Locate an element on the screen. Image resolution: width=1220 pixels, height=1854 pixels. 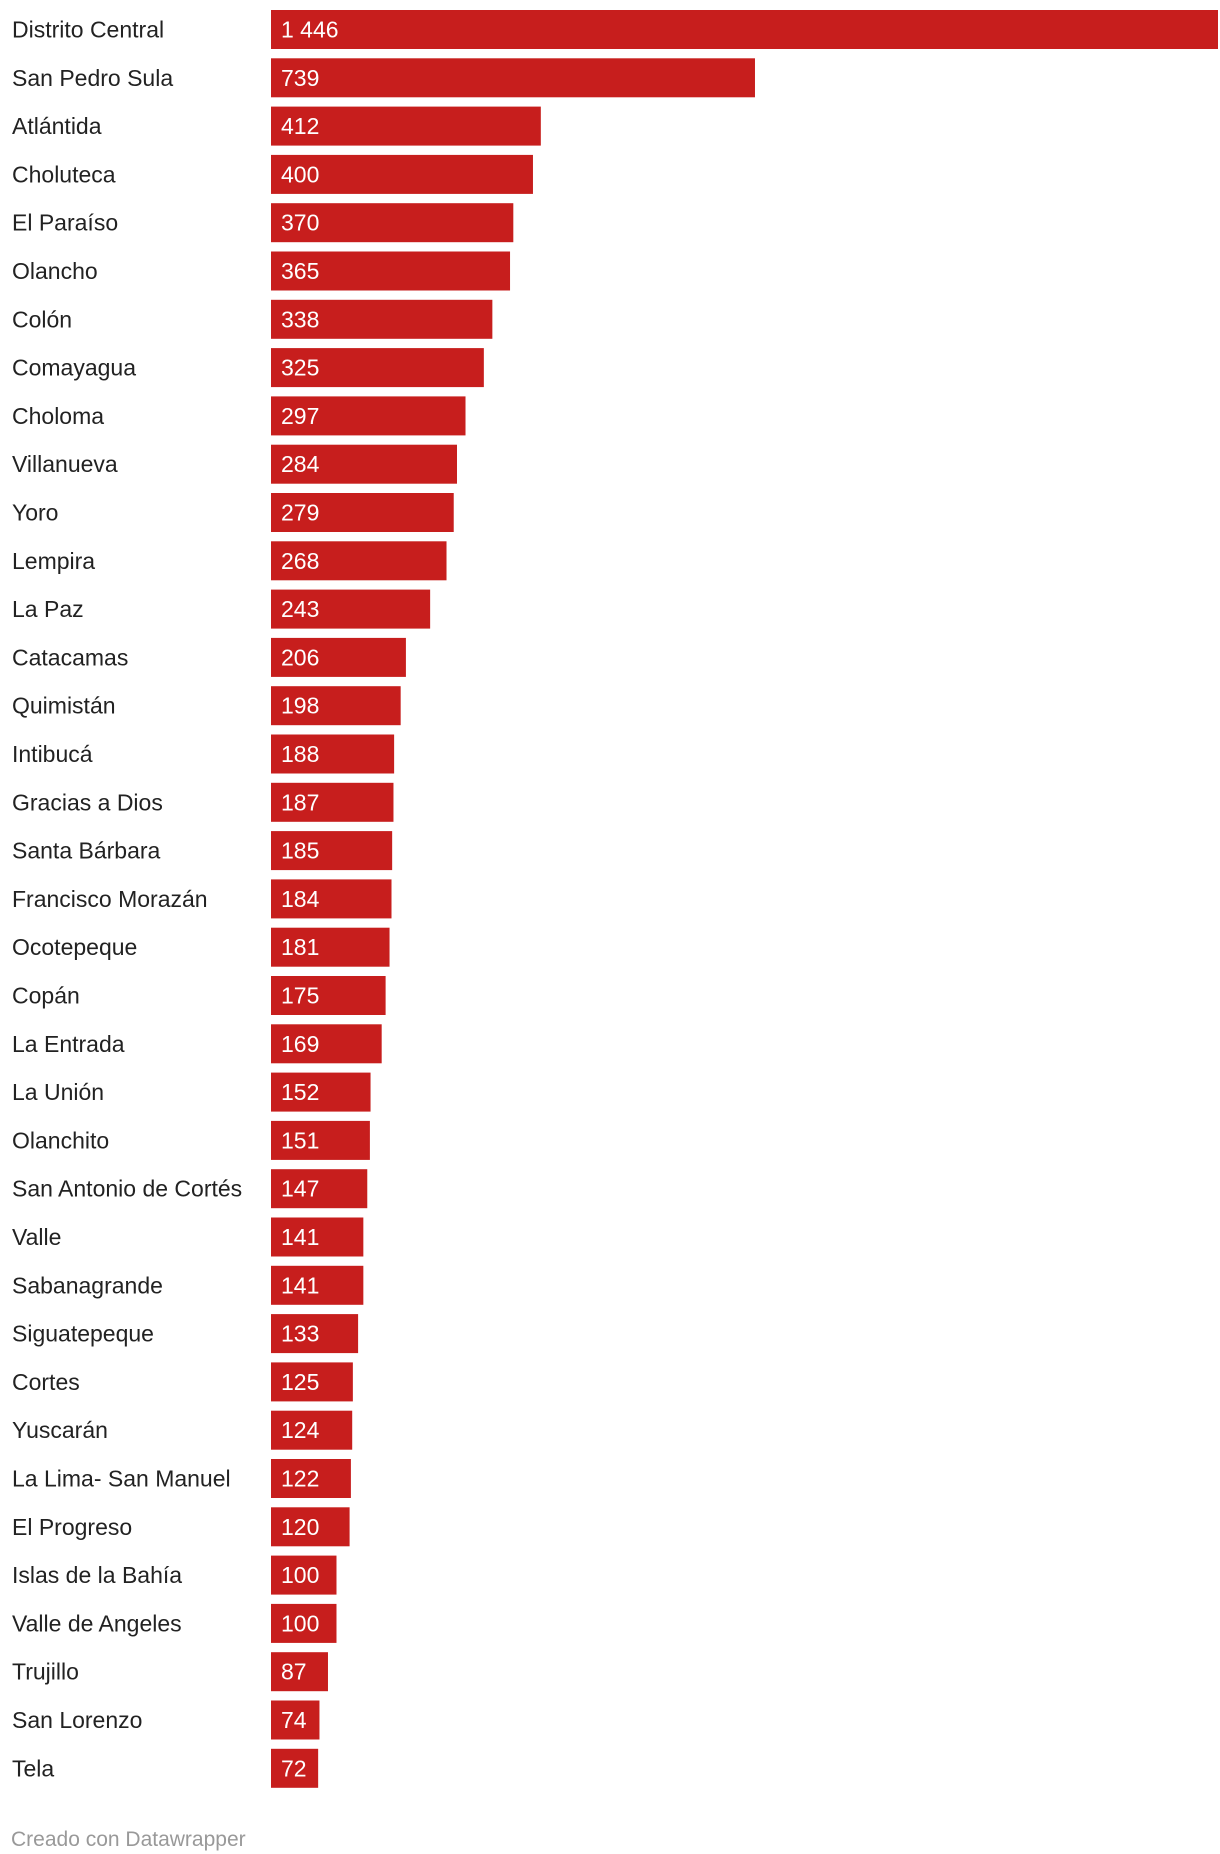
datawrapper-credit: Creado con Datawrapper is located at coordinates (128, 1839).